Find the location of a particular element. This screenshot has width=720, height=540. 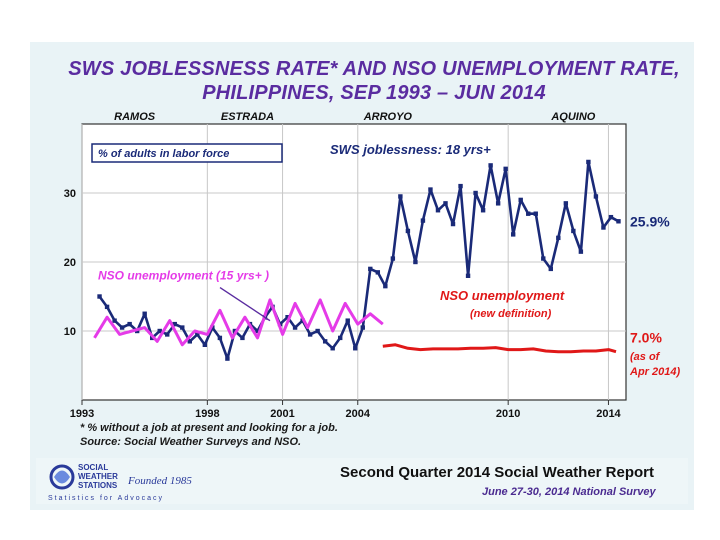

nso-new-subtitle: (new definition) is located at coordinates (511, 314).